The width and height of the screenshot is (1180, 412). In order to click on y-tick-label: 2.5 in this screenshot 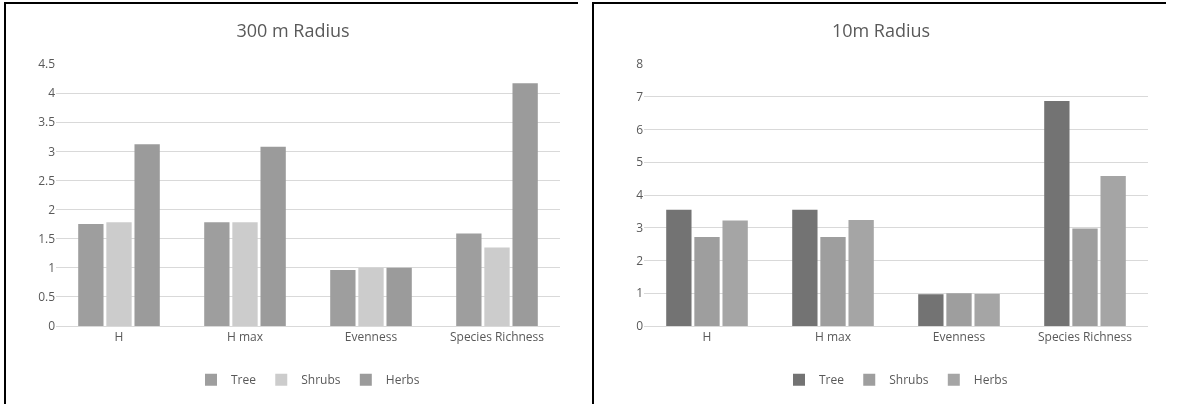, I will do `click(47, 180)`.